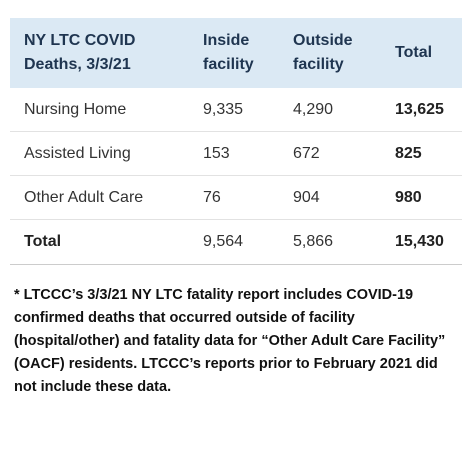 This screenshot has width=475, height=456. I want to click on cell: 672, so click(330, 153).